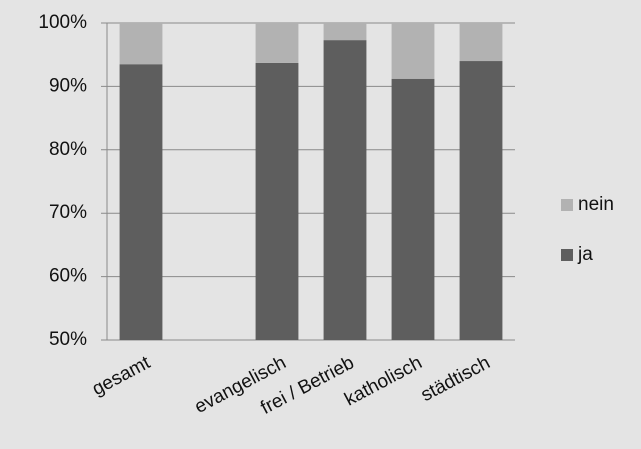  What do you see at coordinates (68, 212) in the screenshot?
I see `y-tick-label: 70%` at bounding box center [68, 212].